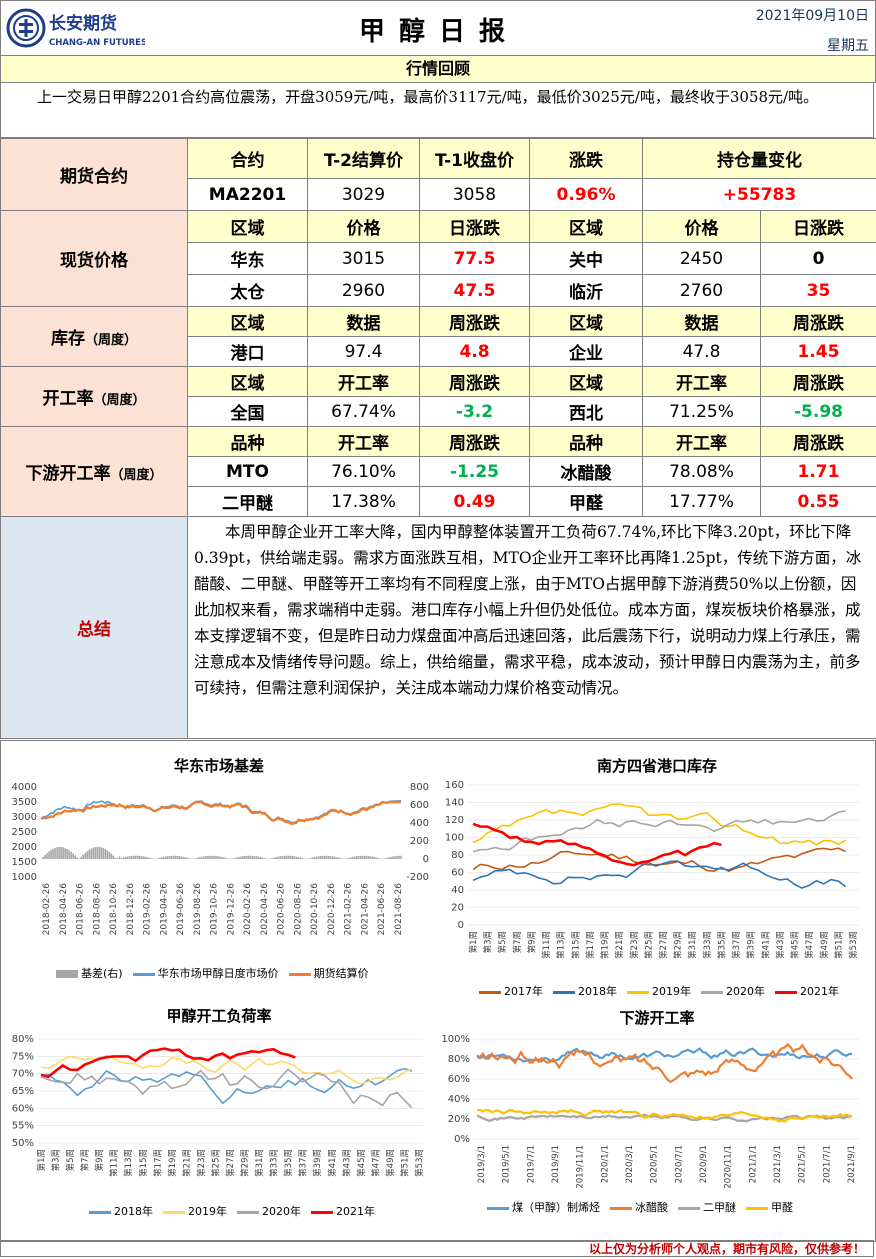  What do you see at coordinates (701, 258) in the screenshot?
I see `spot-price: 2450` at bounding box center [701, 258].